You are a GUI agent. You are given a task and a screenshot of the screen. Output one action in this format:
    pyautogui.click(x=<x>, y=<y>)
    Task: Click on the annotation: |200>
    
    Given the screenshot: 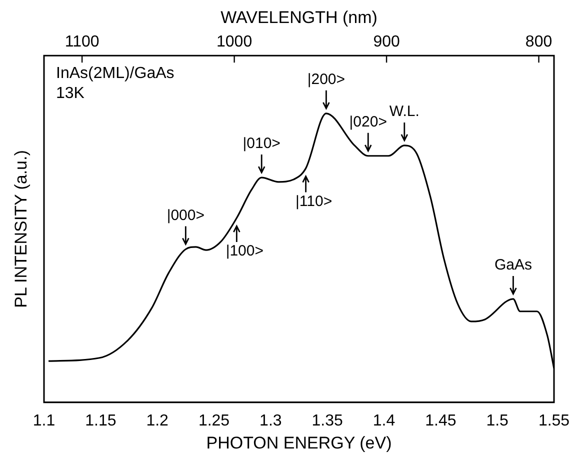 What is the action you would take?
    pyautogui.click(x=326, y=79)
    